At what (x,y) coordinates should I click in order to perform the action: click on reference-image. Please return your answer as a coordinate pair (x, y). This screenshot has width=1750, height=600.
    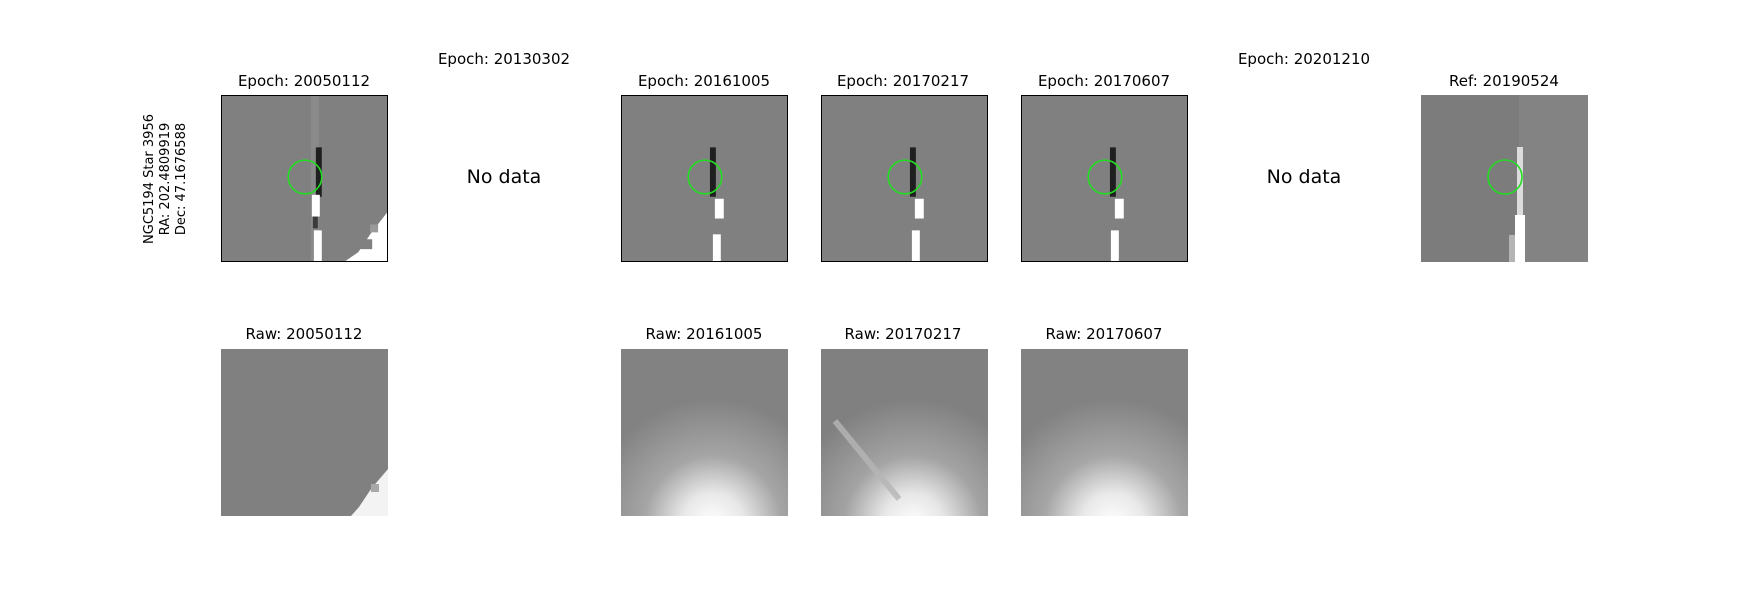
    Looking at the image, I should click on (1504, 178).